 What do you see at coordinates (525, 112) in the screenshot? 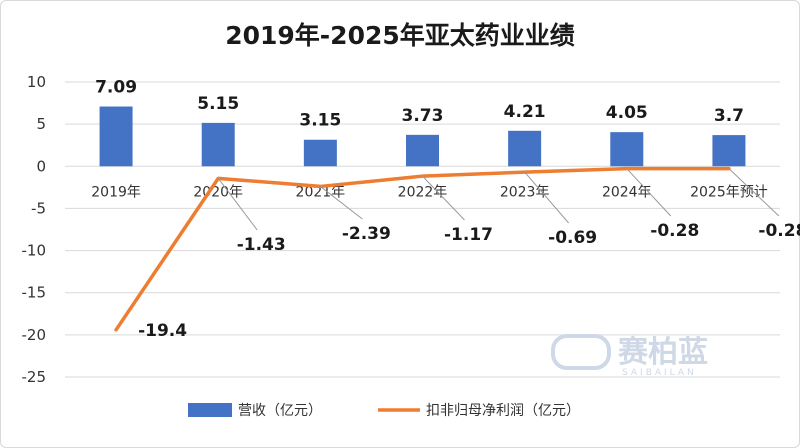
I see `bar-value-label: 4.21` at bounding box center [525, 112].